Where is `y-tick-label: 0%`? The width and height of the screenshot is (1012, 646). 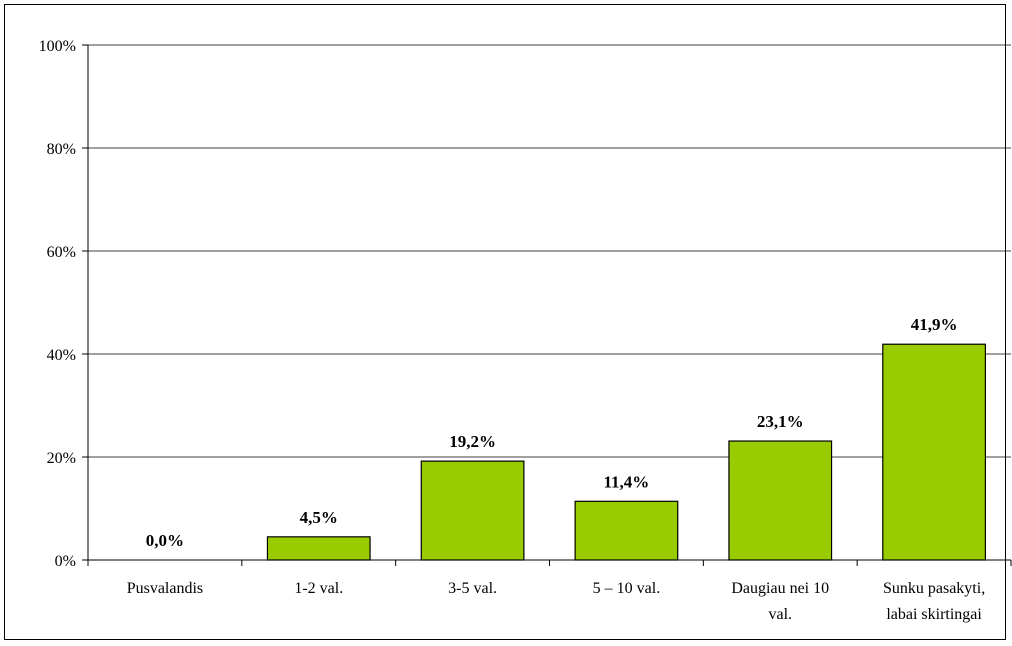 y-tick-label: 0% is located at coordinates (65, 561).